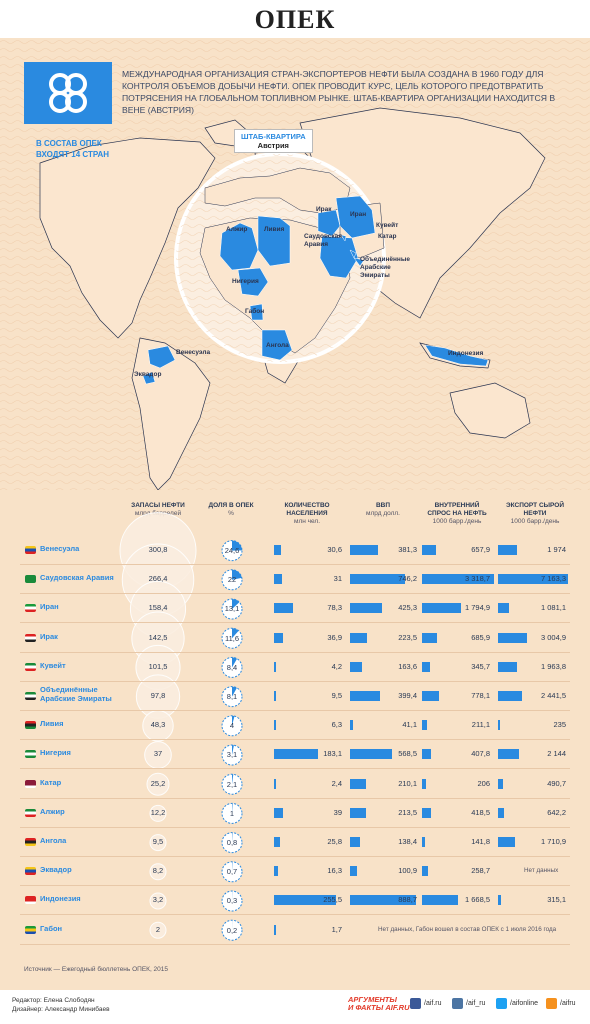 The image size is (590, 1024). What do you see at coordinates (52, 811) in the screenshot?
I see `country-name: Алжир` at bounding box center [52, 811].